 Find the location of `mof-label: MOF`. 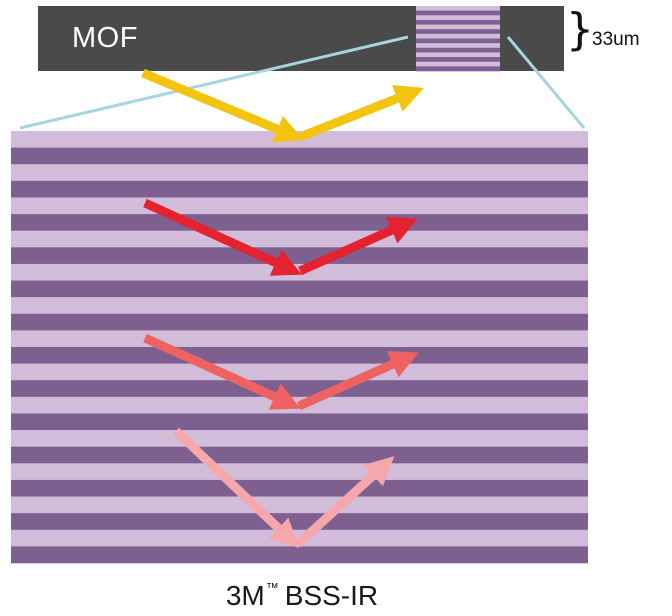

mof-label: MOF is located at coordinates (105, 38).